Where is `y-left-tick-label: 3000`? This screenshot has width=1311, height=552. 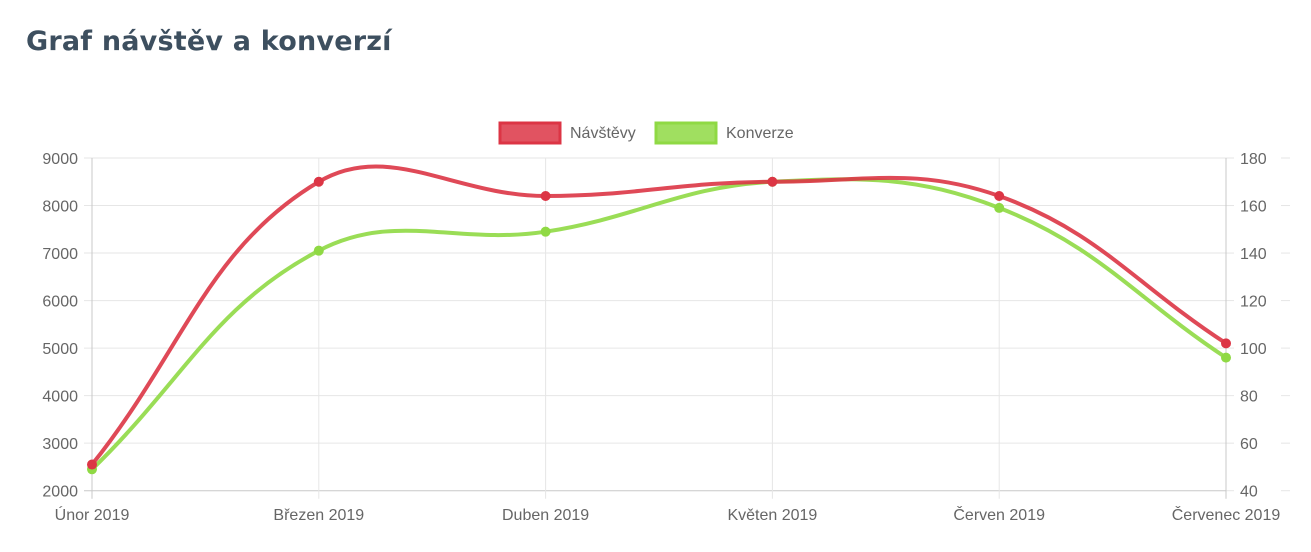
y-left-tick-label: 3000 is located at coordinates (60, 444).